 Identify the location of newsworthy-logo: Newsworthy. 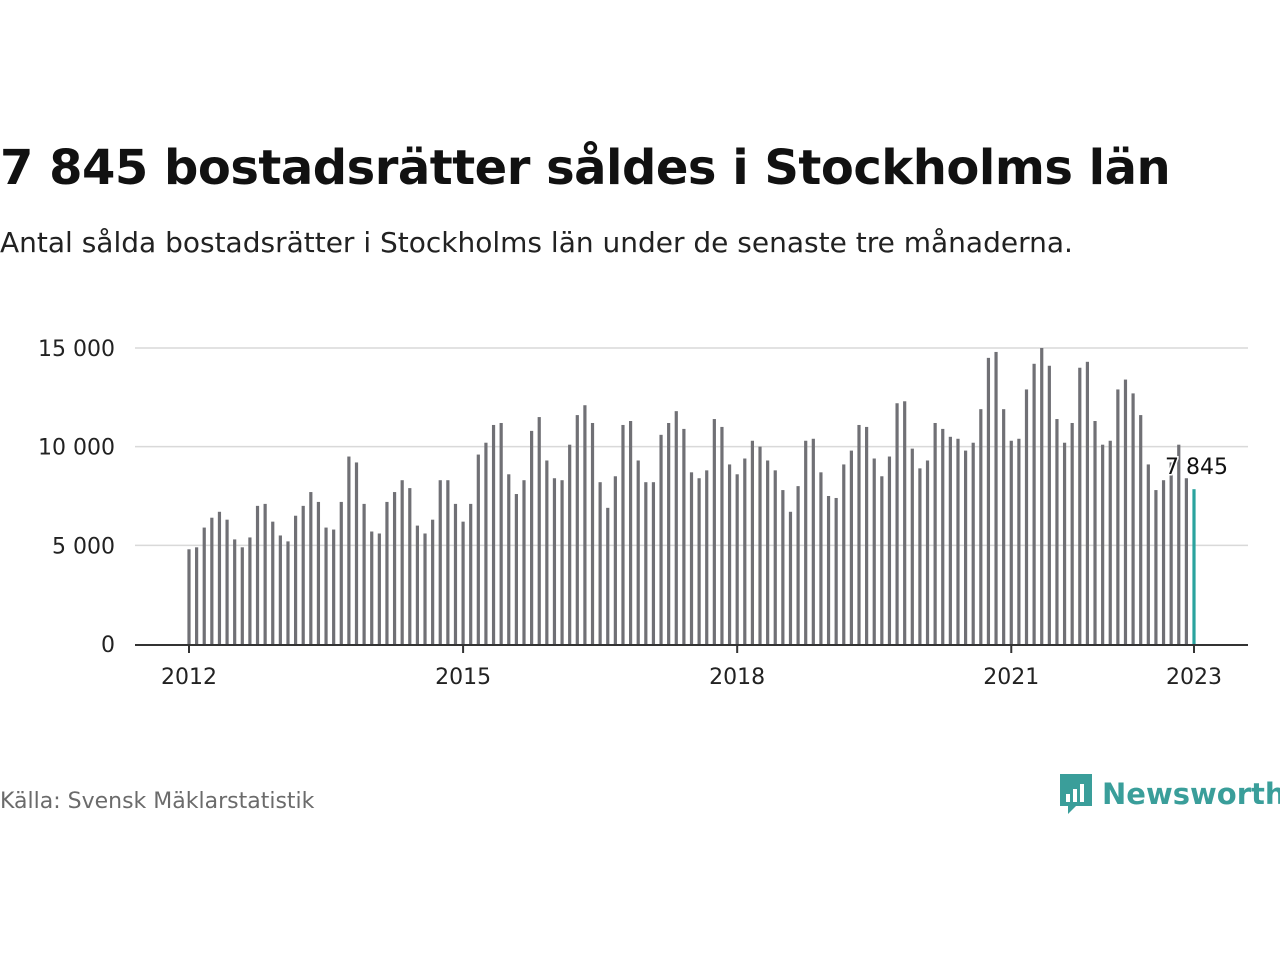
(1169, 794).